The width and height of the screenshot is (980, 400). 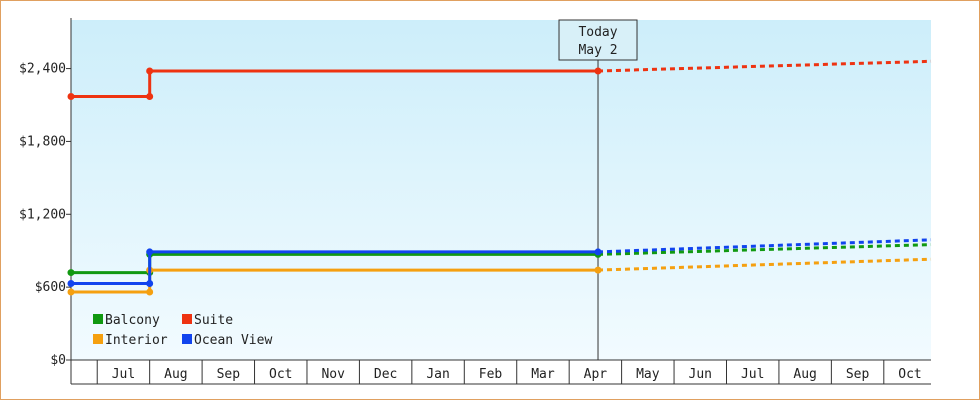 I want to click on x-tick-label: Apr, so click(x=596, y=374).